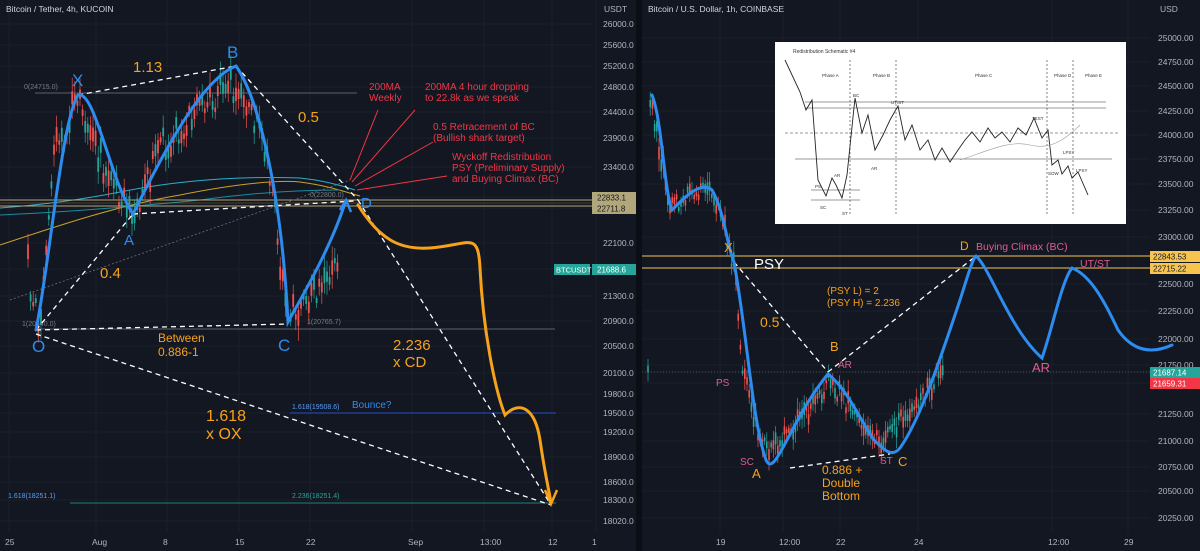  What do you see at coordinates (618, 346) in the screenshot?
I see `left-price-tick: 20500.0` at bounding box center [618, 346].